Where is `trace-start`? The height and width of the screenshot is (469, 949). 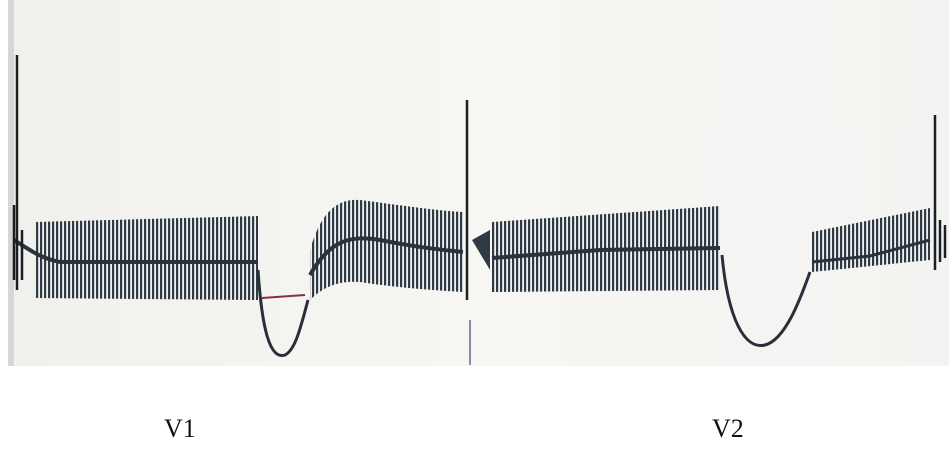 trace-start is located at coordinates (481, 250).